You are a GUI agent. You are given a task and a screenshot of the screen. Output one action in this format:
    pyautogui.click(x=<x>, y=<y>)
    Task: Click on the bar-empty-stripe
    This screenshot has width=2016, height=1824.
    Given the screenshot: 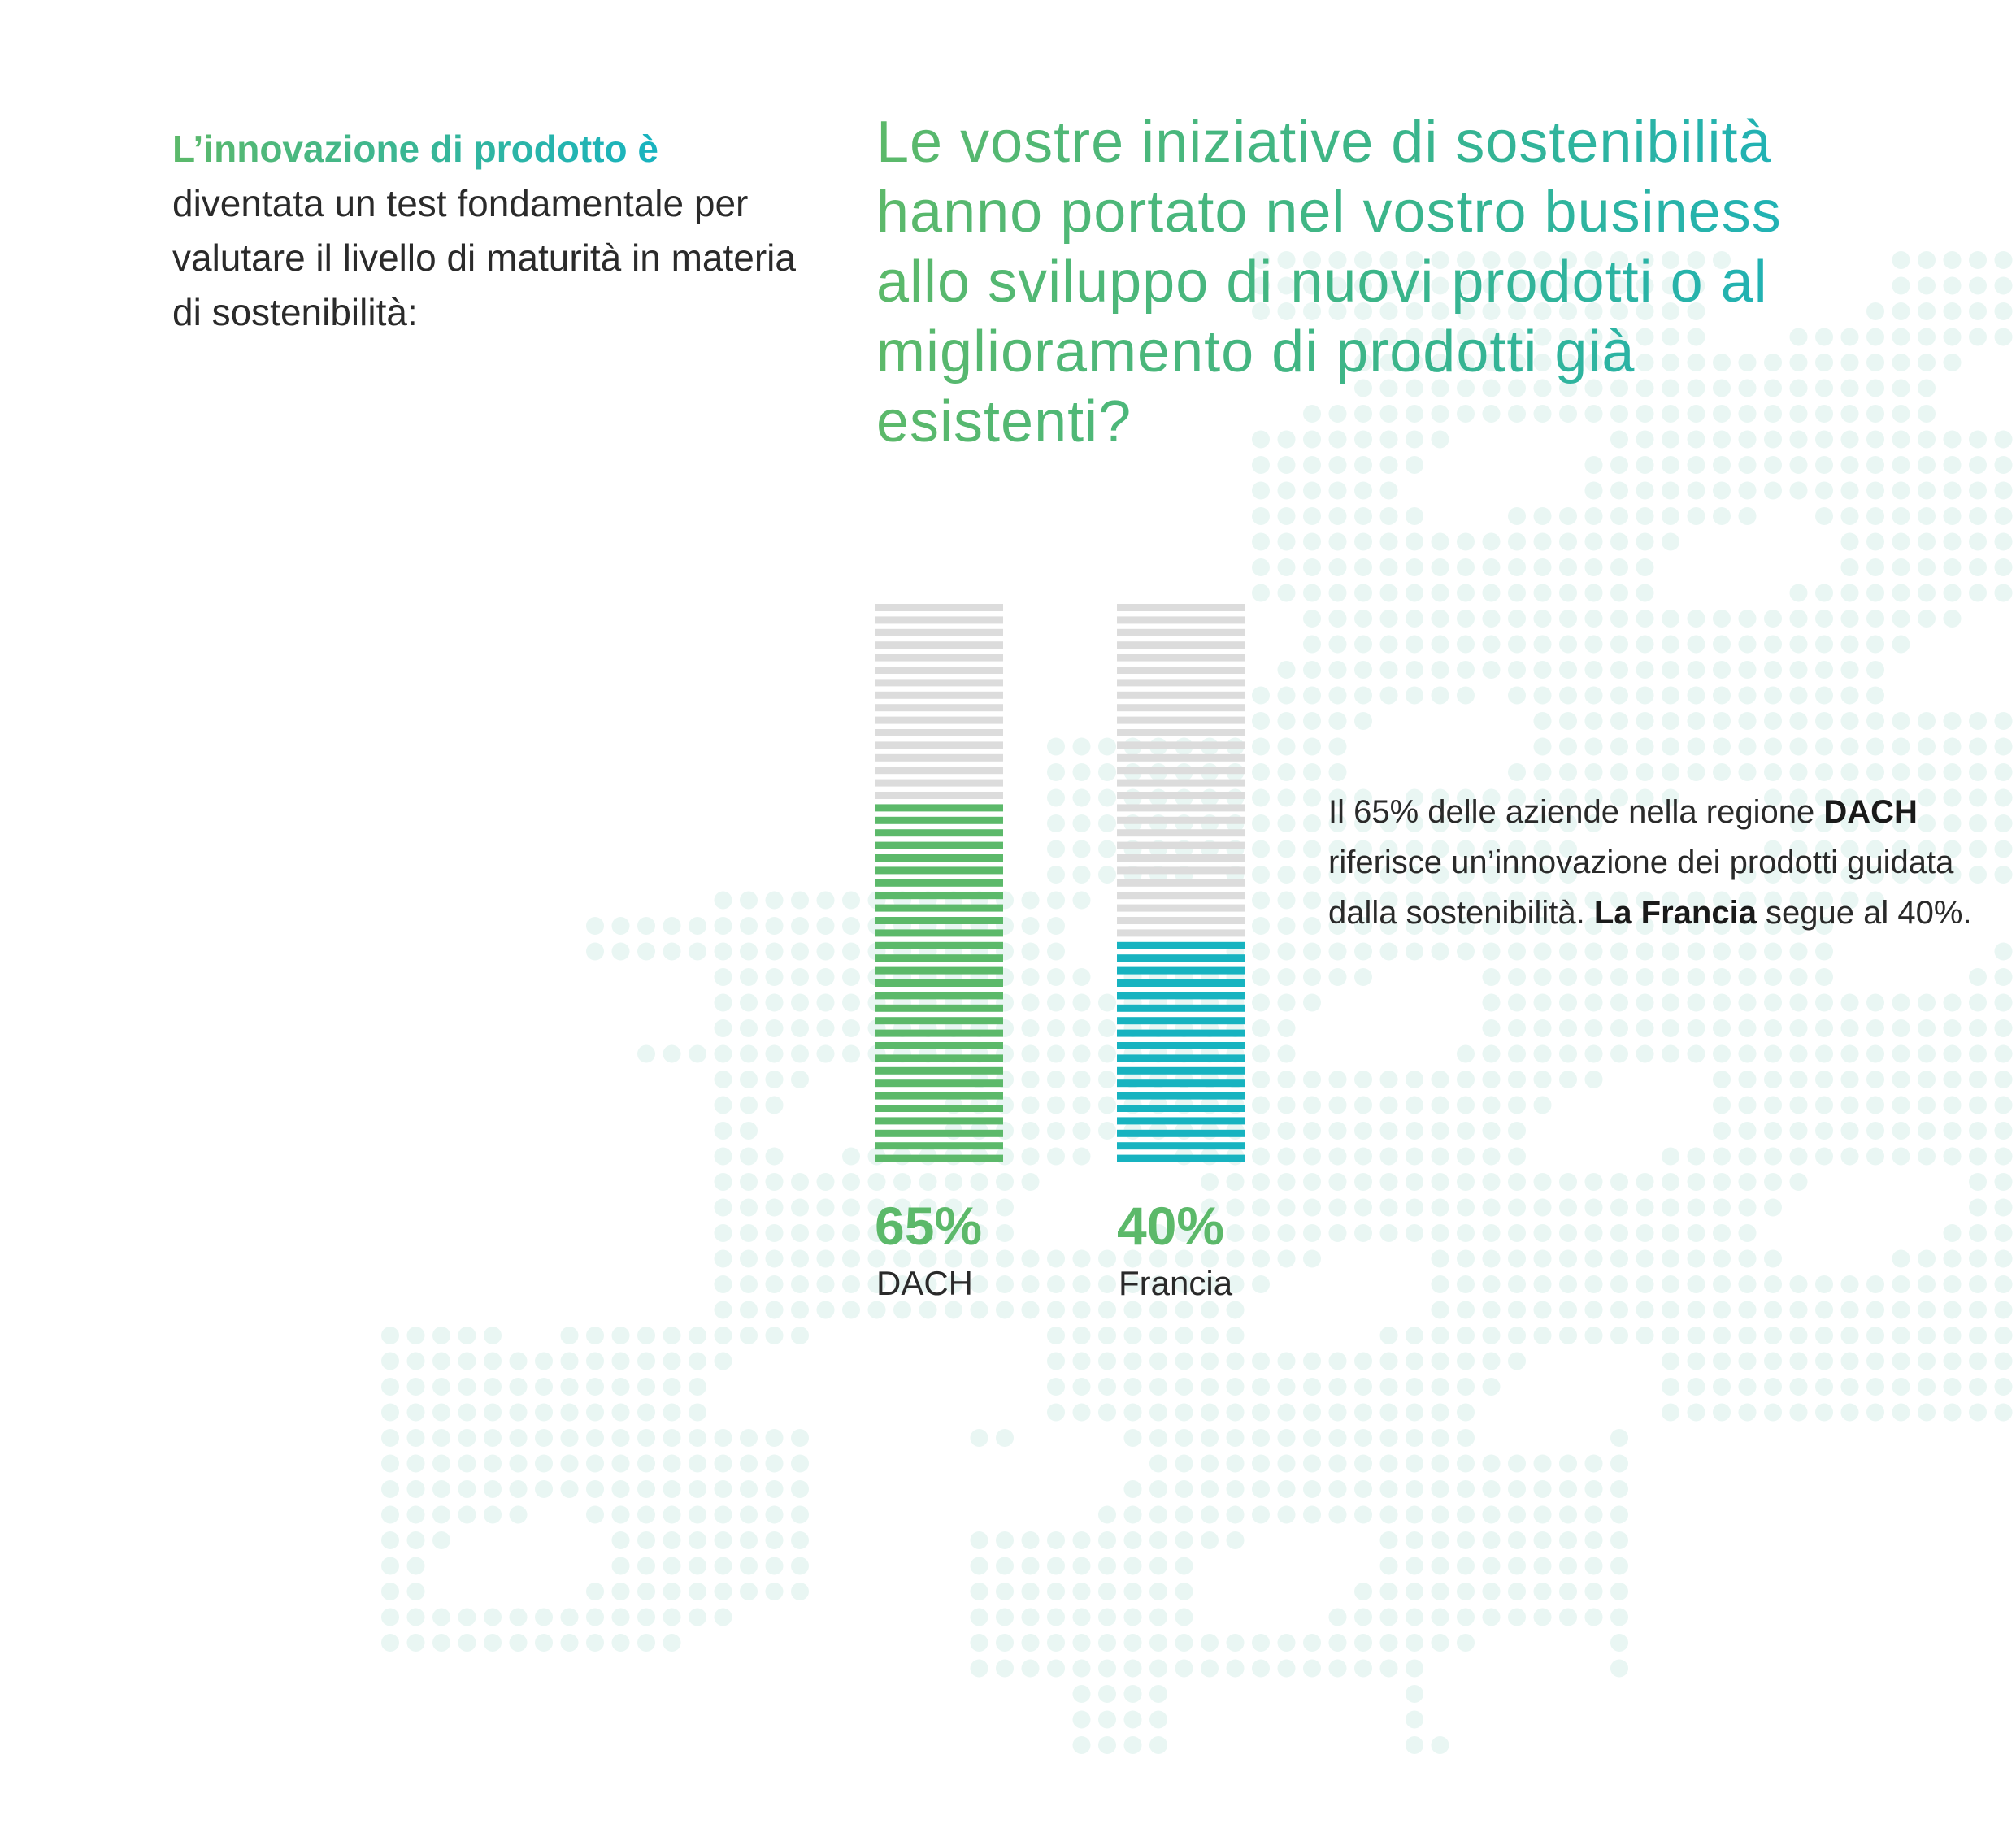 What is the action you would take?
    pyautogui.click(x=939, y=720)
    